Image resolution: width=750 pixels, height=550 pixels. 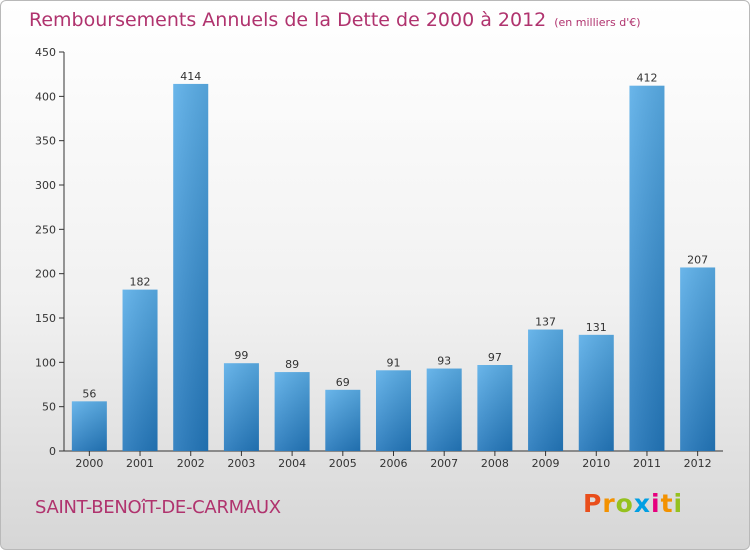 I want to click on logo-letter: t, so click(x=667, y=503).